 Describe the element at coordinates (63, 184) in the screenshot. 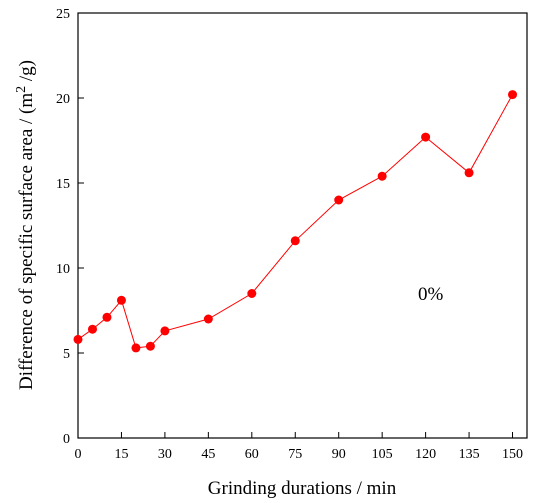

I see `y-tick-label: 15` at that location.